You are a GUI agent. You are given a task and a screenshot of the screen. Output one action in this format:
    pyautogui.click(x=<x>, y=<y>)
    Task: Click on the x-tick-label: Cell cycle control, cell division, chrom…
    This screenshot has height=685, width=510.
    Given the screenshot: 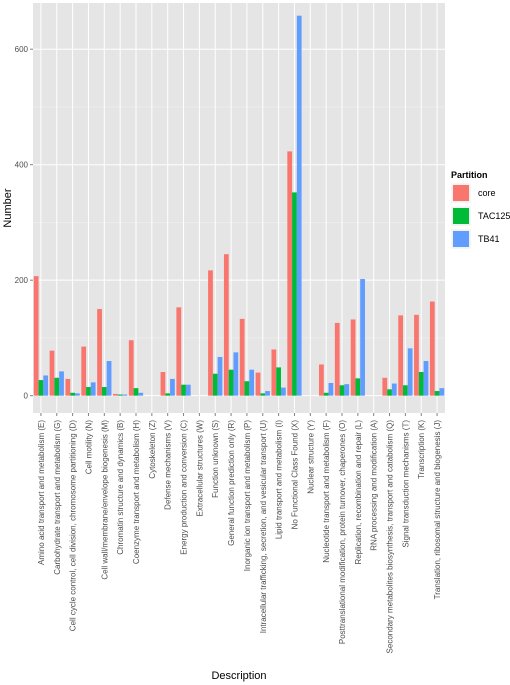 What is the action you would take?
    pyautogui.click(x=73, y=526)
    